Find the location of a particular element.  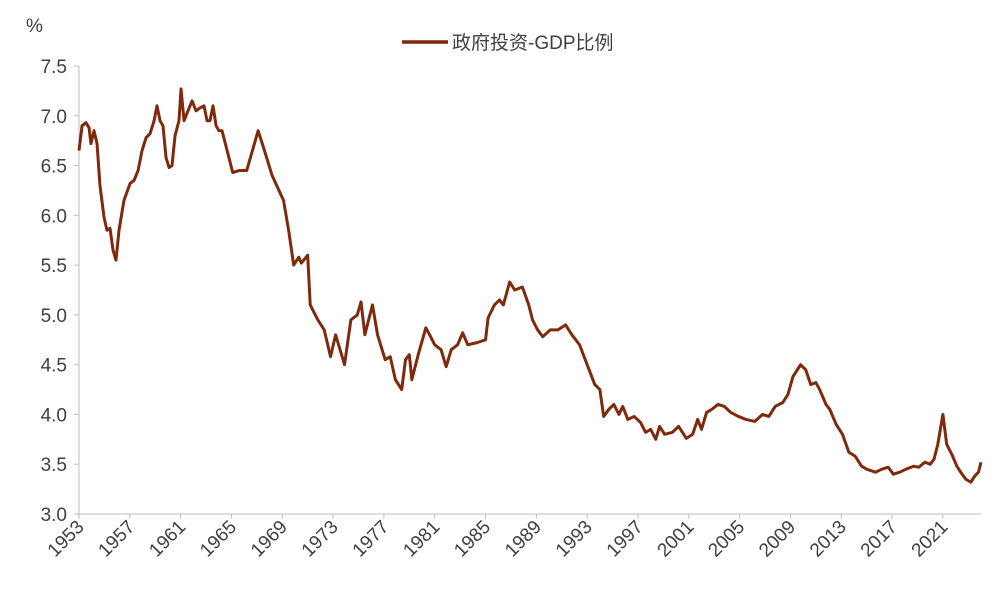

y-tick-label: 7.0 is located at coordinates (54, 117).